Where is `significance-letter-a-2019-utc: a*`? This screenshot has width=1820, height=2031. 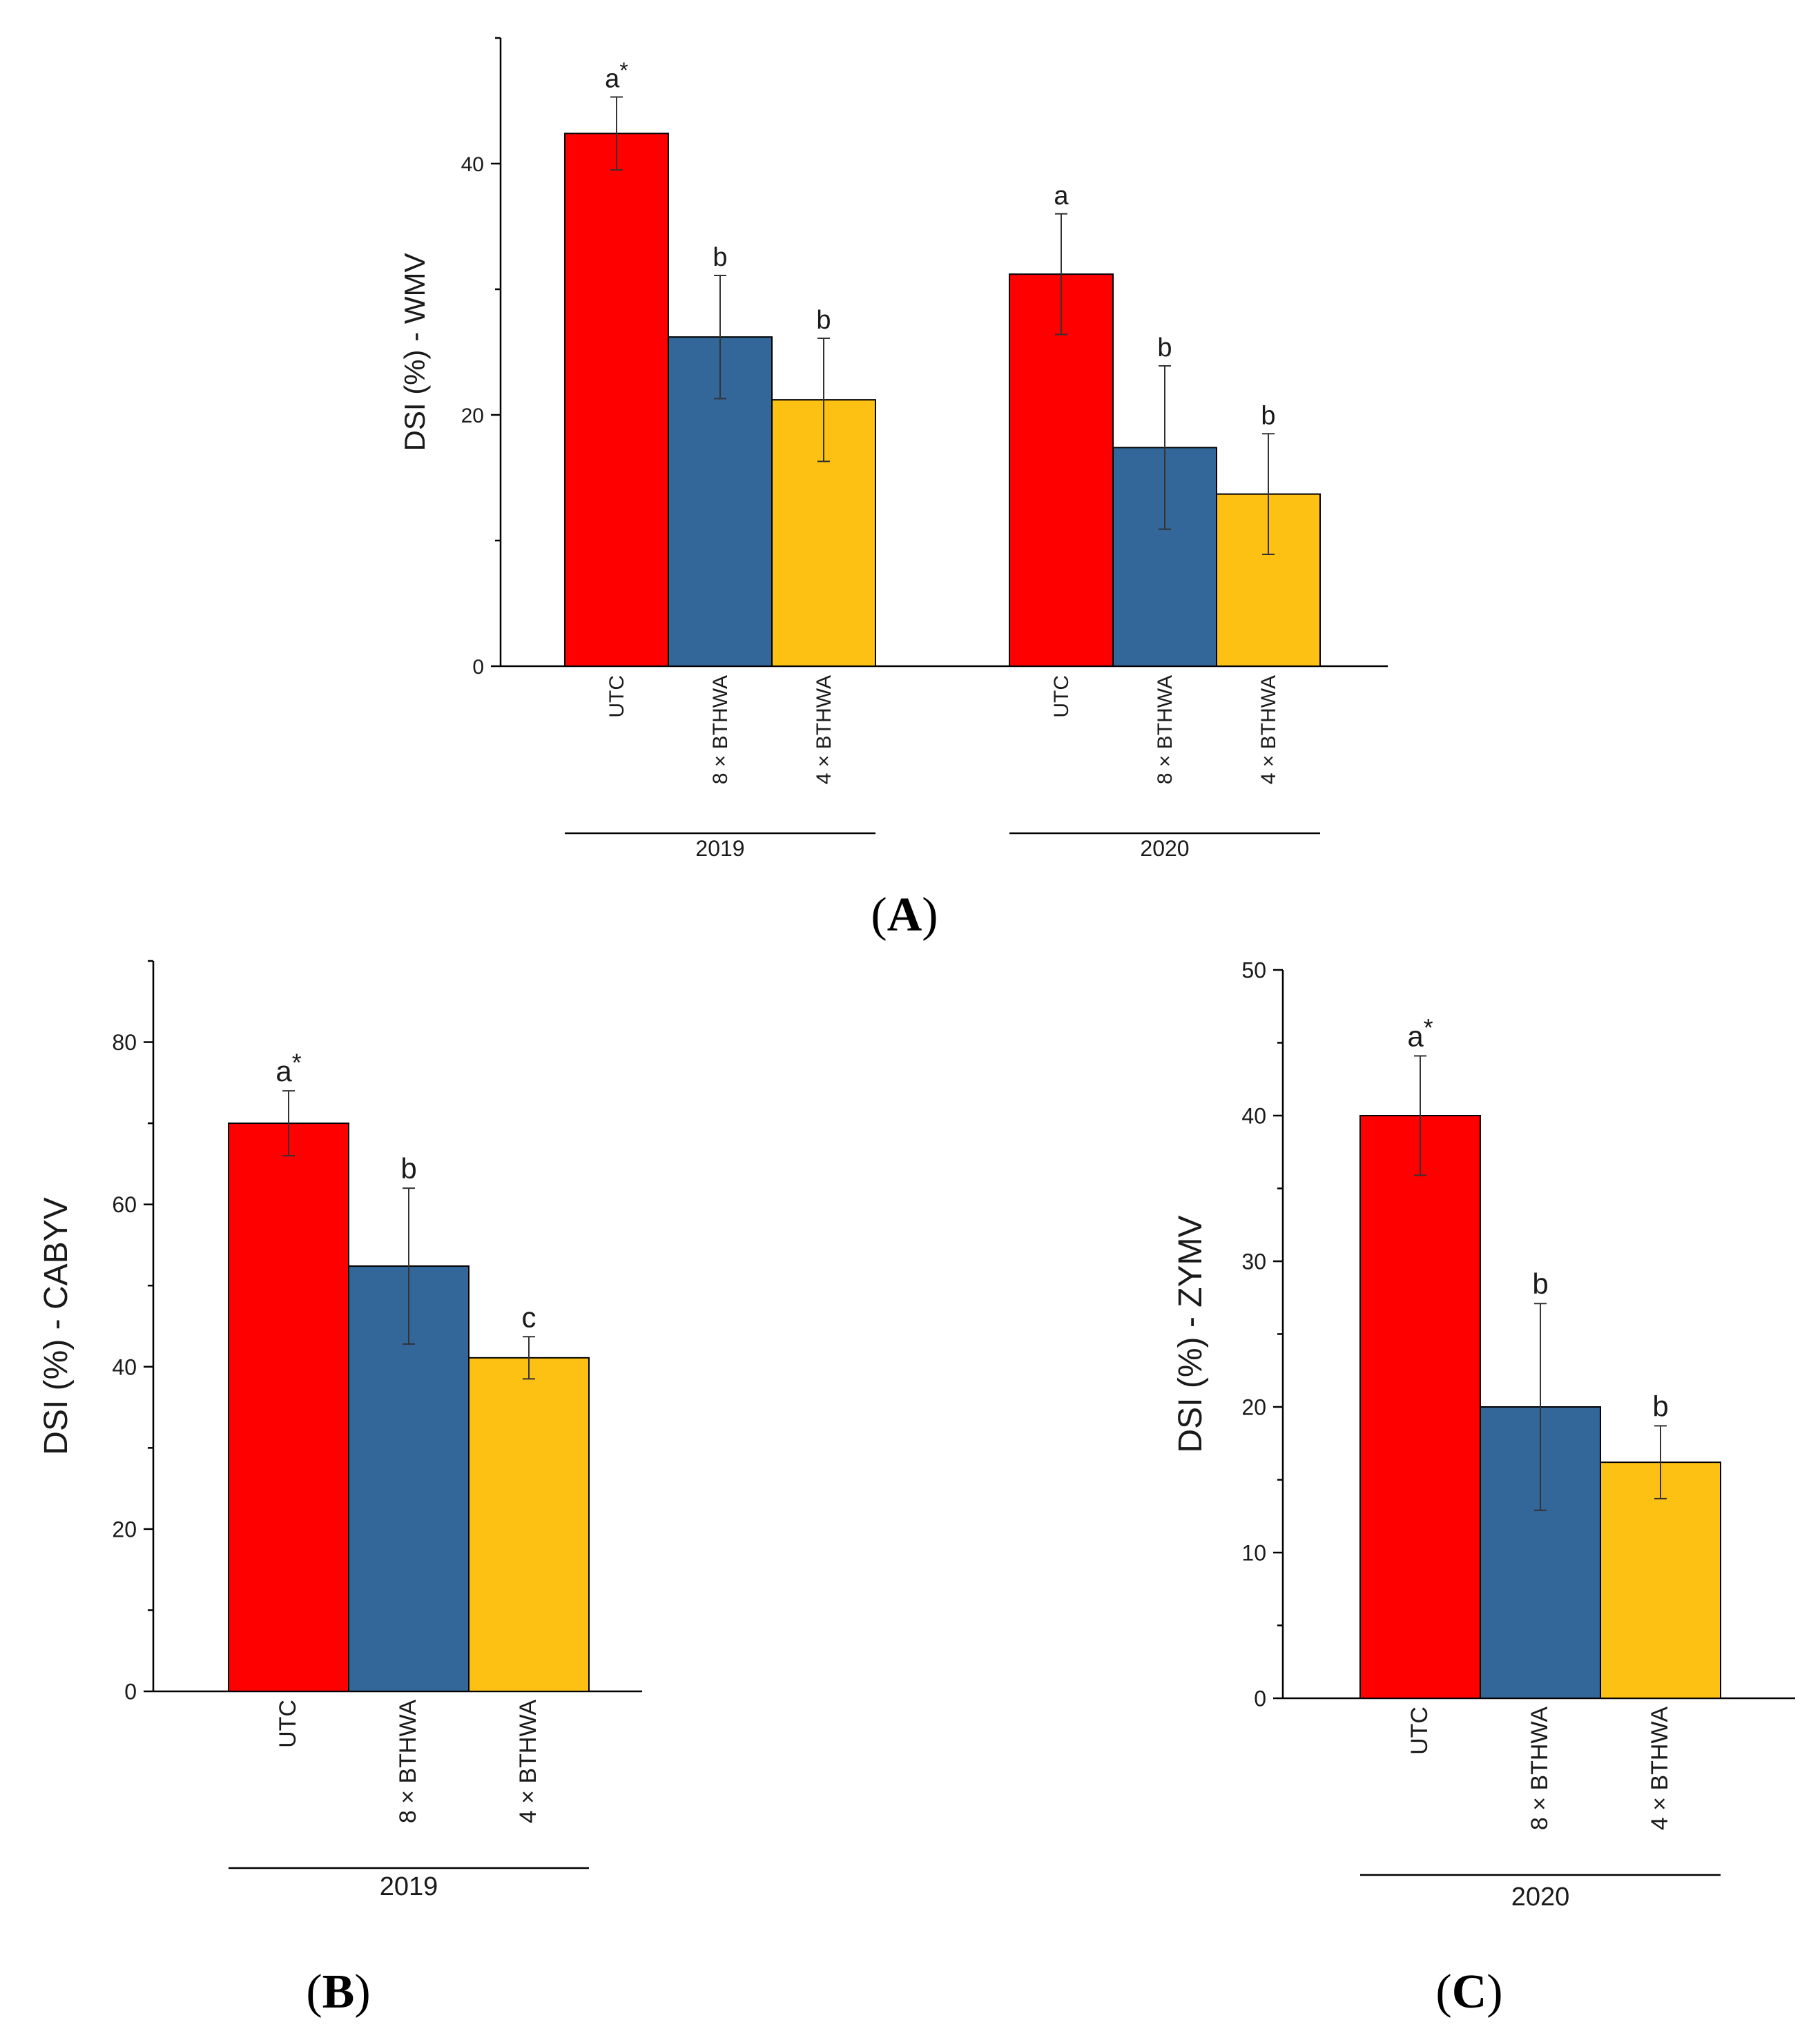
significance-letter-a-2019-utc: a* is located at coordinates (616, 75).